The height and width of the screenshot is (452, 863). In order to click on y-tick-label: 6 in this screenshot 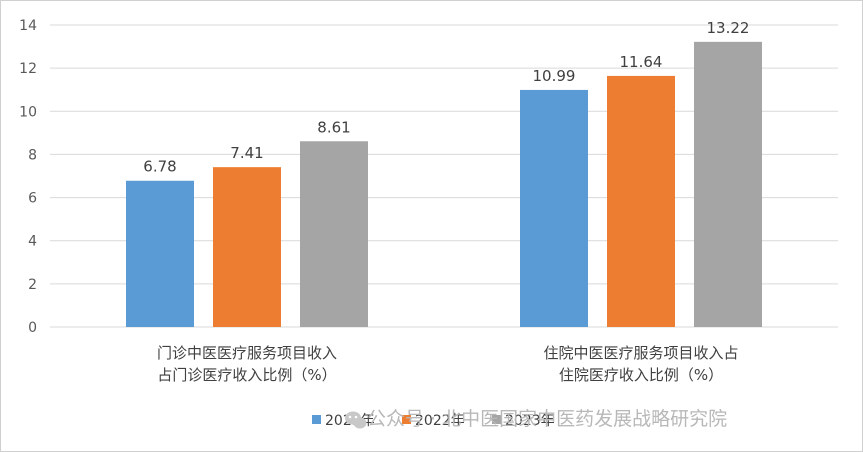, I will do `click(32, 199)`.